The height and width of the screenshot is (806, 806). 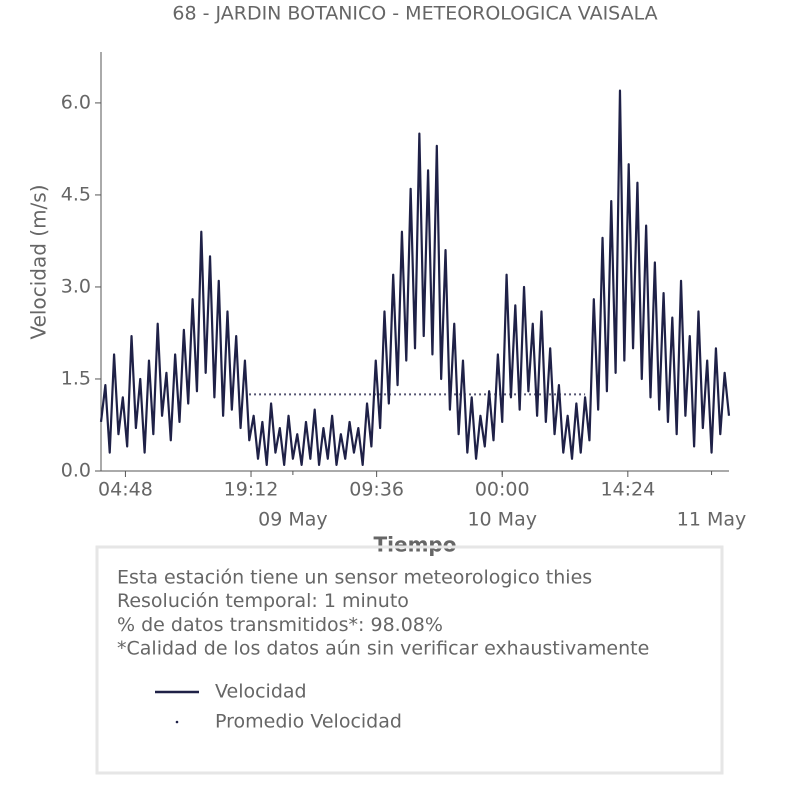 I want to click on x-tick-label: 00:00, so click(x=502, y=490).